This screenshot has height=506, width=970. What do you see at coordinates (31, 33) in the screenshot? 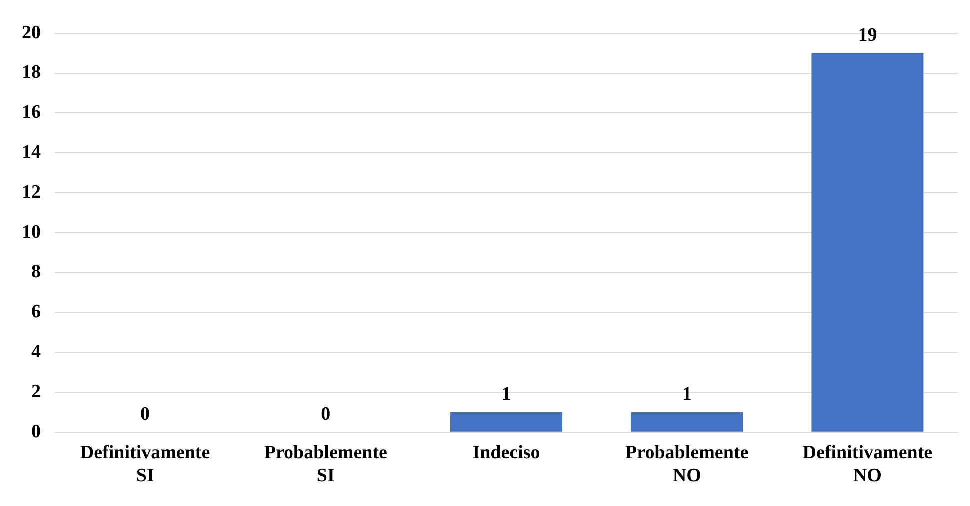
I see `y-tick-label: 20` at bounding box center [31, 33].